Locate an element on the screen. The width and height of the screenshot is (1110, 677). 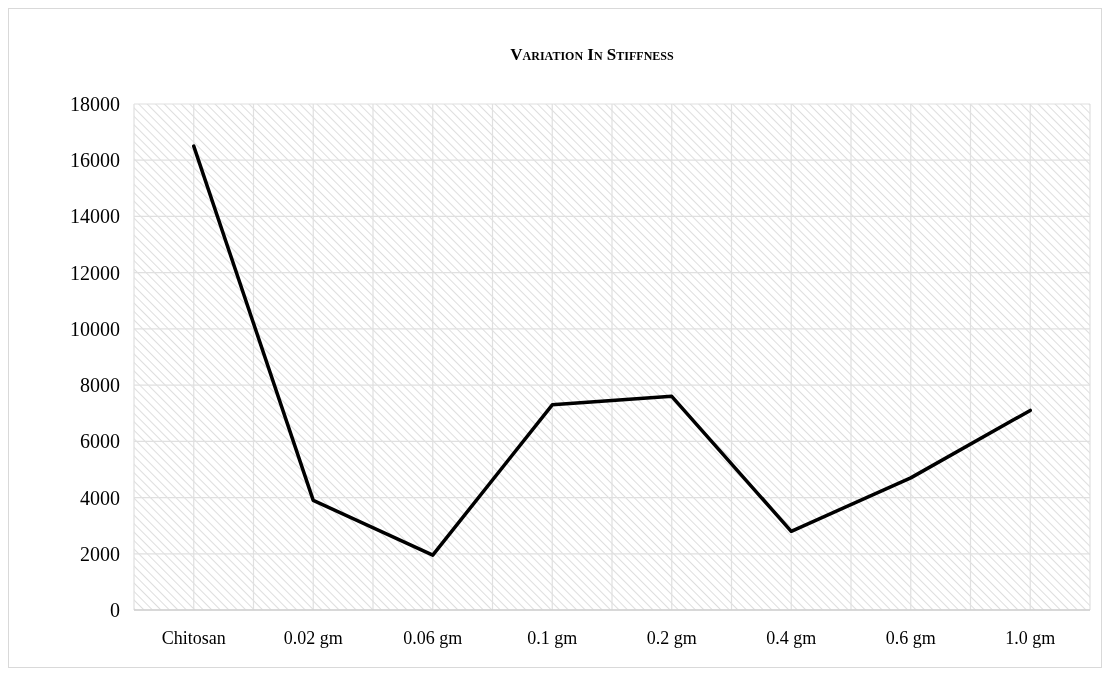
x-tick-label: Chitosan is located at coordinates (193, 638).